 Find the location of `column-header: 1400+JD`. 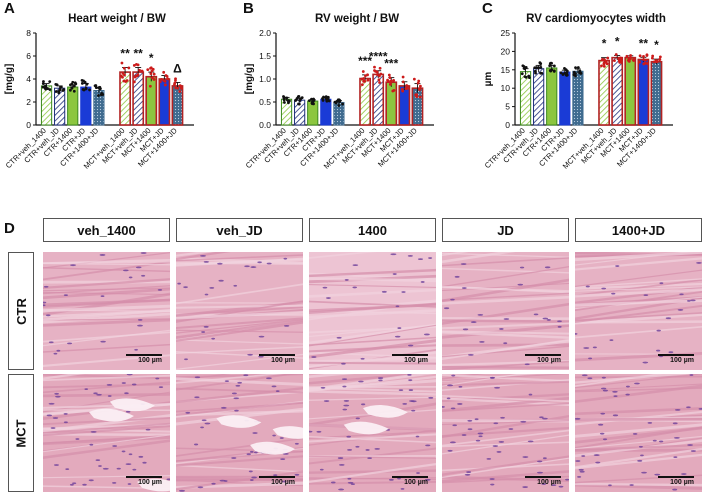

column-header: 1400+JD is located at coordinates (638, 230).